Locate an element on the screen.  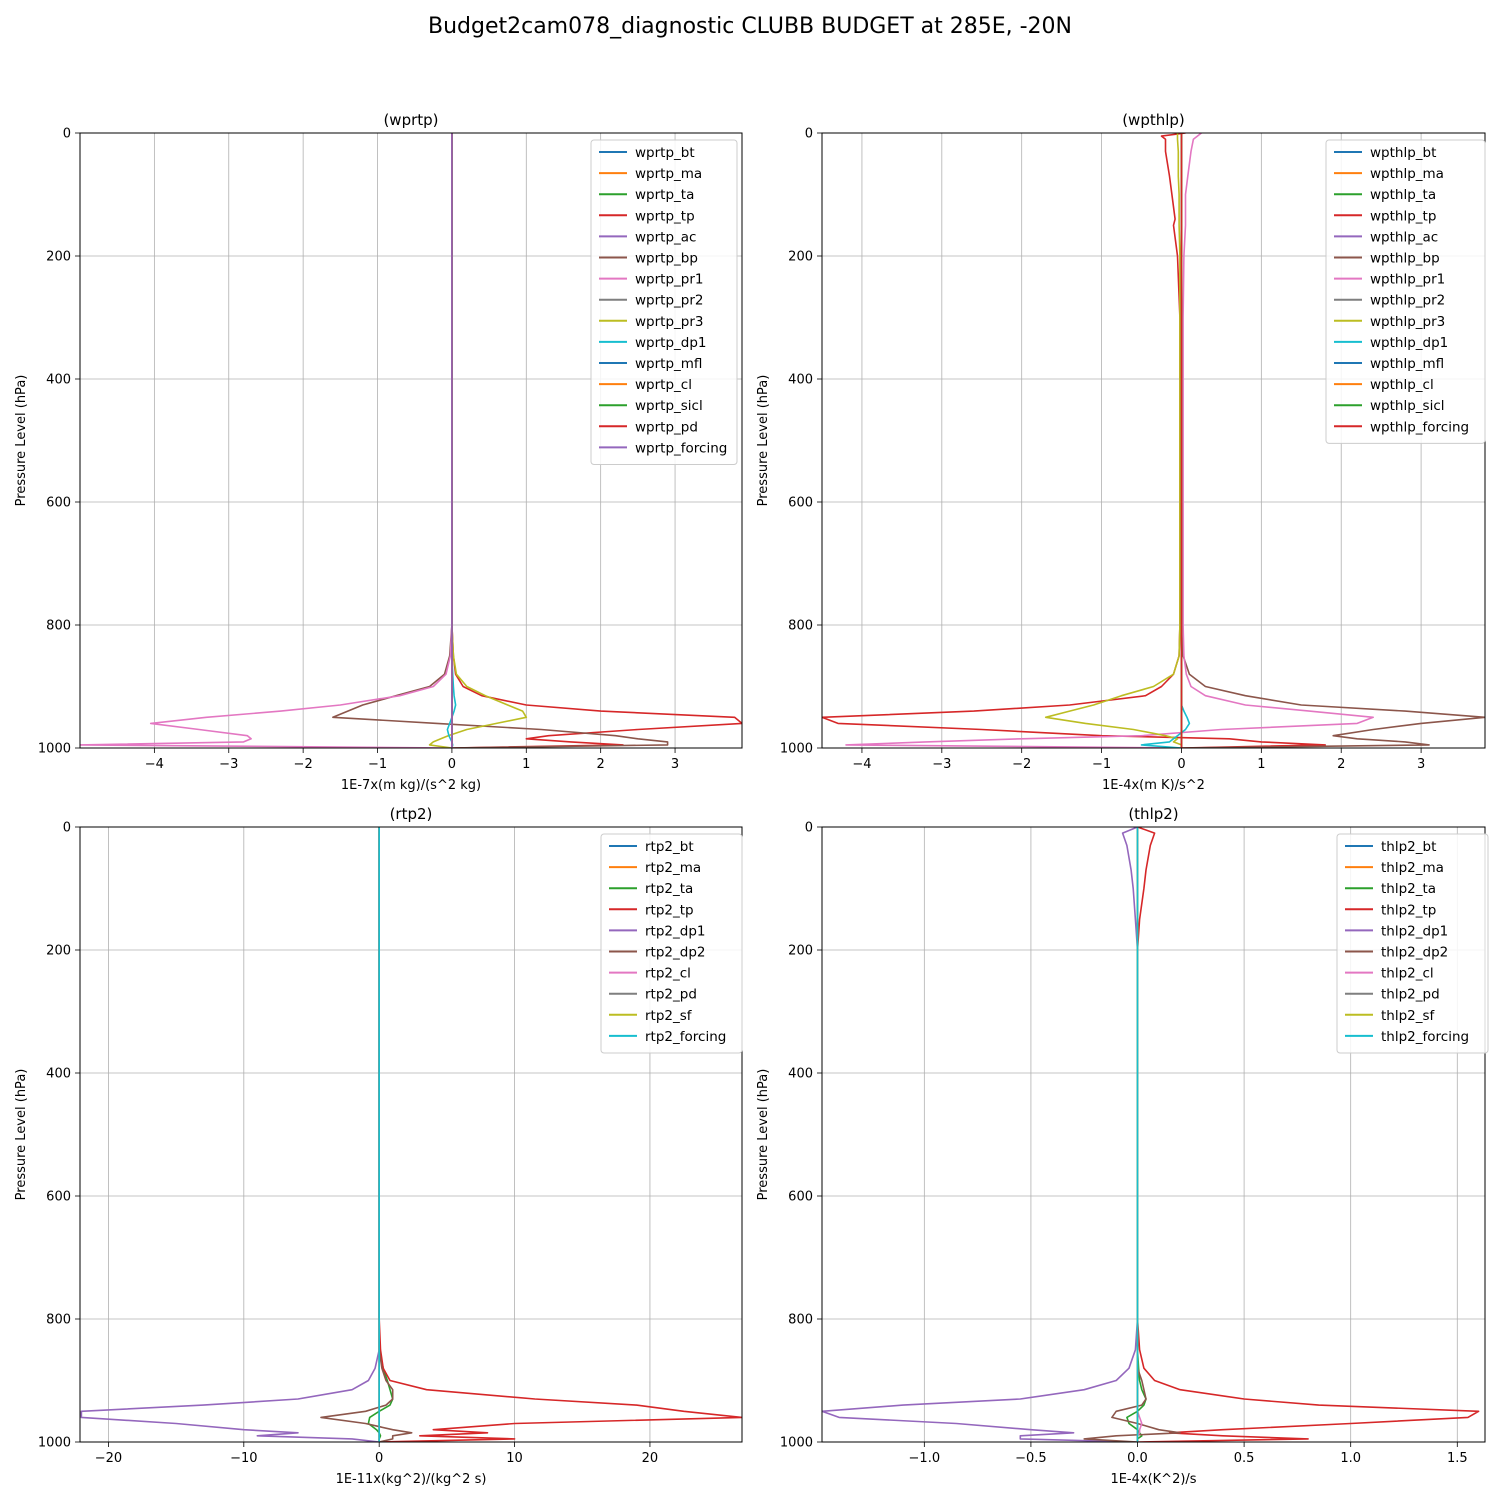
legend-label: rtp2_dp2 is located at coordinates (675, 953).